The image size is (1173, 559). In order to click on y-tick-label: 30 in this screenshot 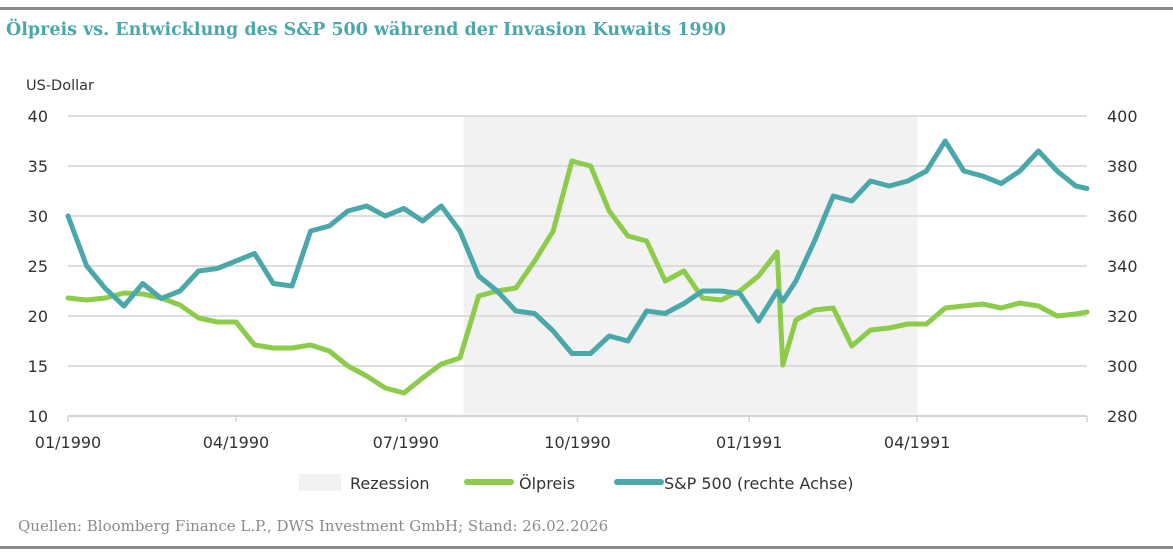, I will do `click(38, 216)`.